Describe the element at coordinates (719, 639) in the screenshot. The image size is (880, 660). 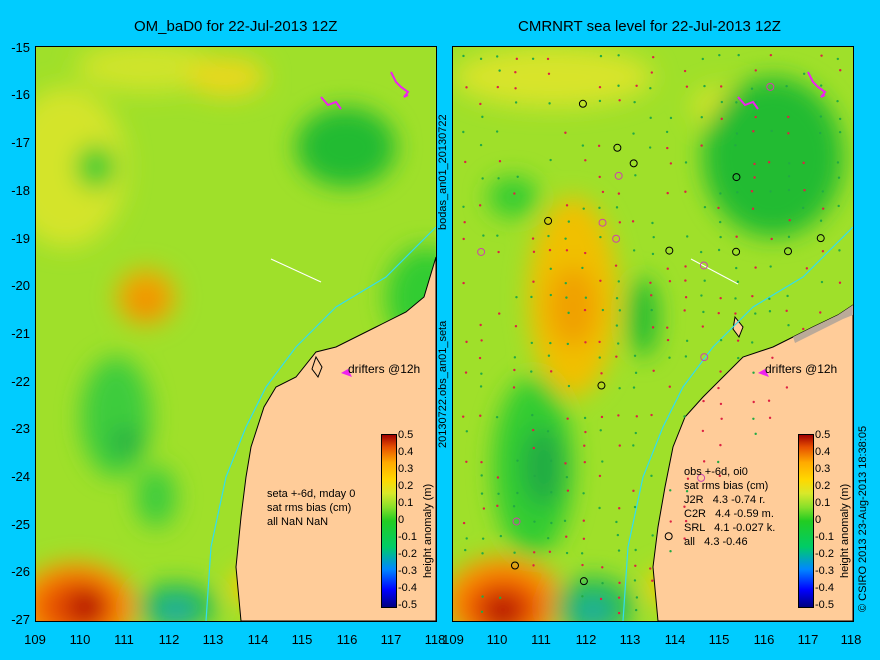
I see `x-tick-label: 115` at that location.